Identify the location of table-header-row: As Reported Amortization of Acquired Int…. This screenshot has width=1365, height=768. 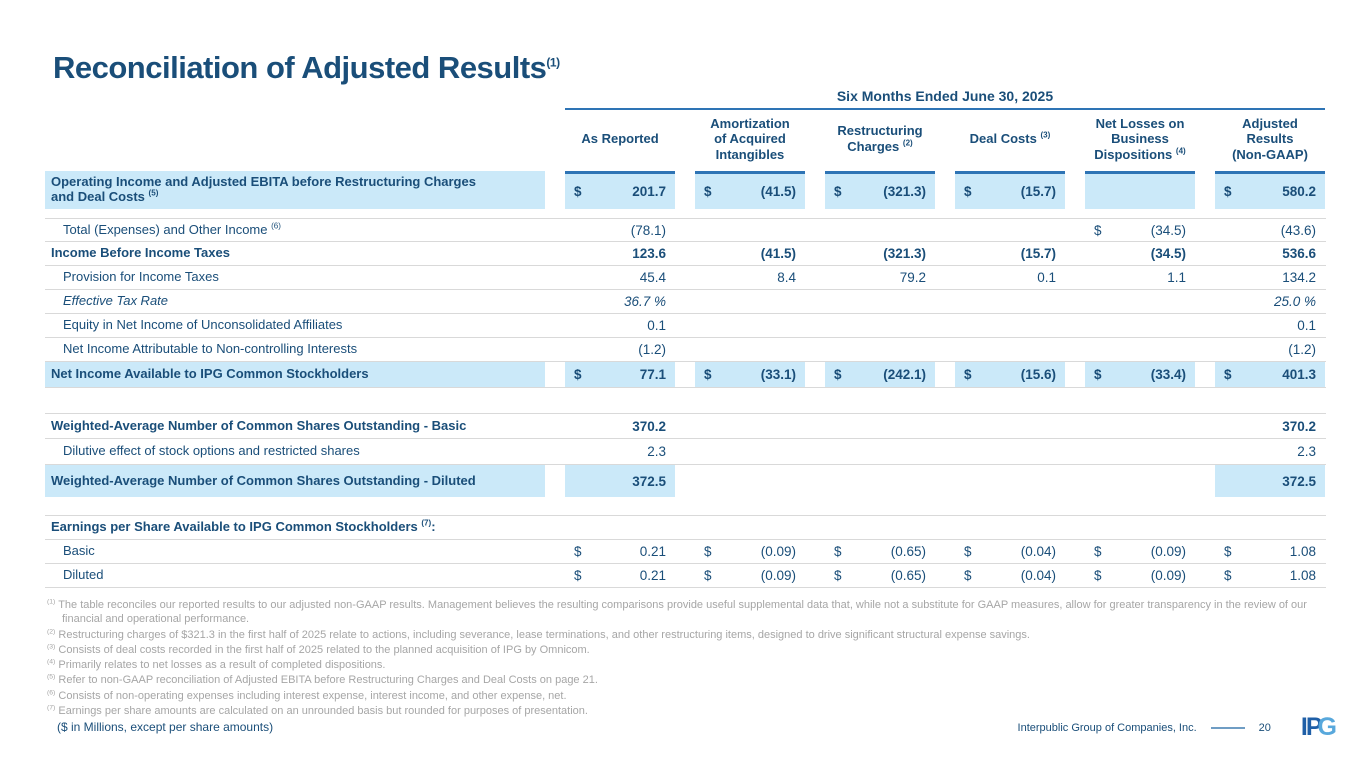
(685, 139).